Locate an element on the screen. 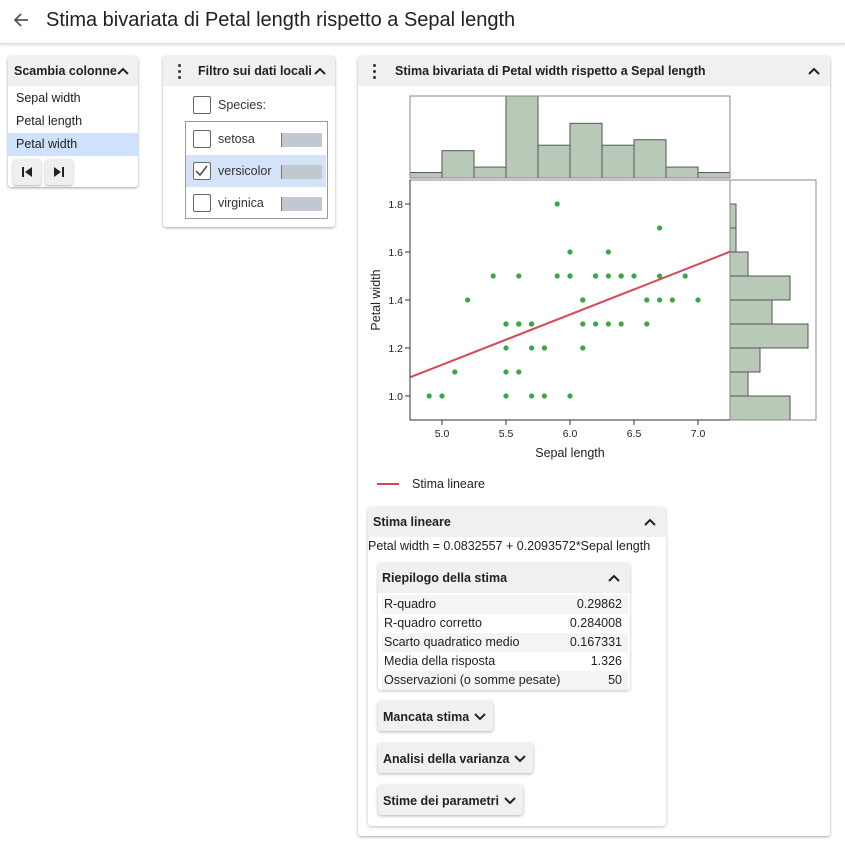 The width and height of the screenshot is (845, 856). fit-summary-header: Riepilogo della stima is located at coordinates (504, 578).